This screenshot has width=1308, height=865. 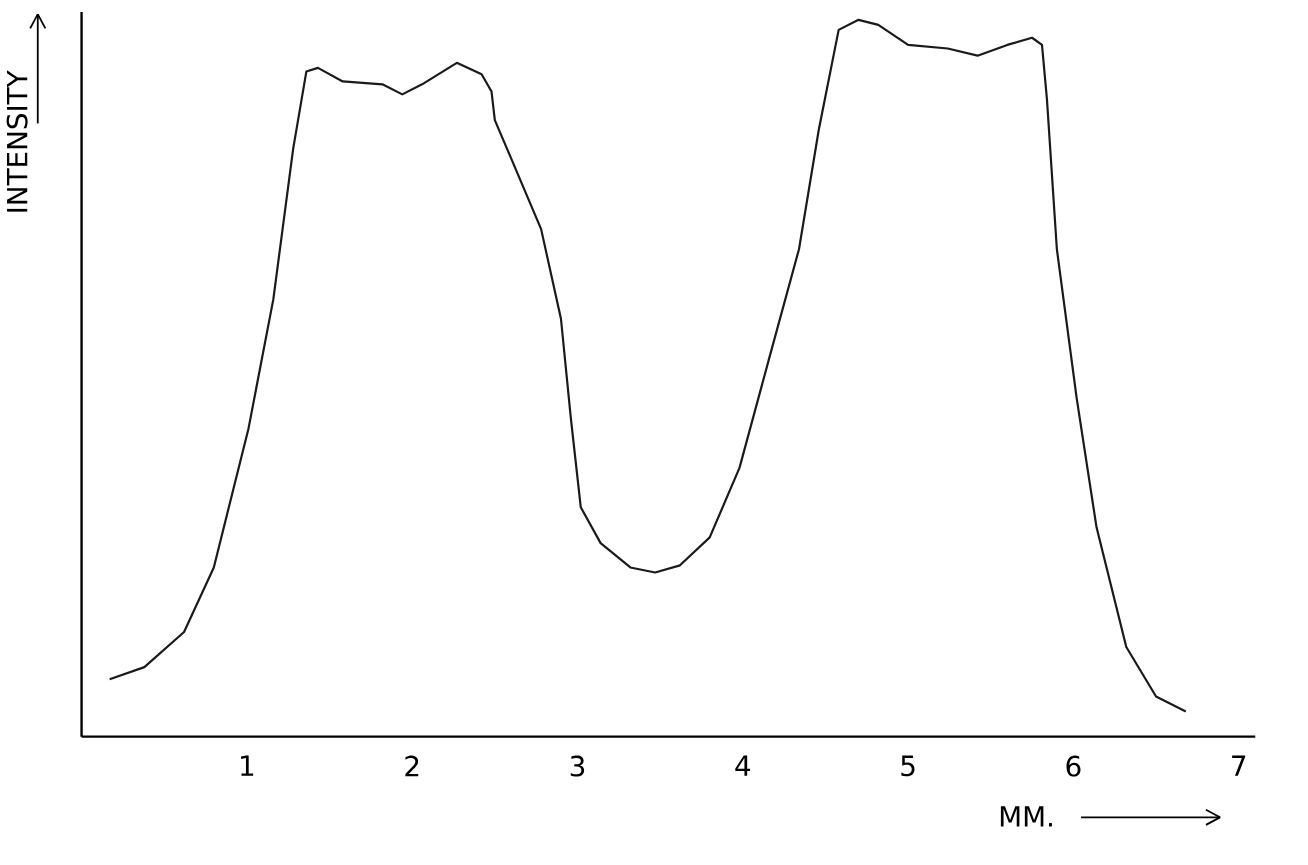 I want to click on x-tick-label: 3, so click(x=577, y=766).